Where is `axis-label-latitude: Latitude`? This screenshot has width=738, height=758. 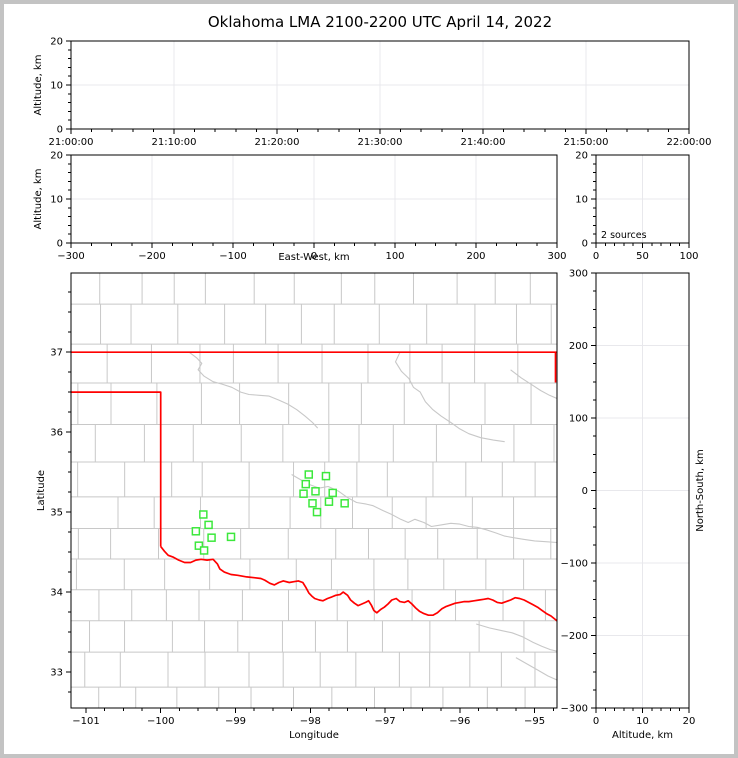
axis-label-latitude: Latitude is located at coordinates (41, 490).